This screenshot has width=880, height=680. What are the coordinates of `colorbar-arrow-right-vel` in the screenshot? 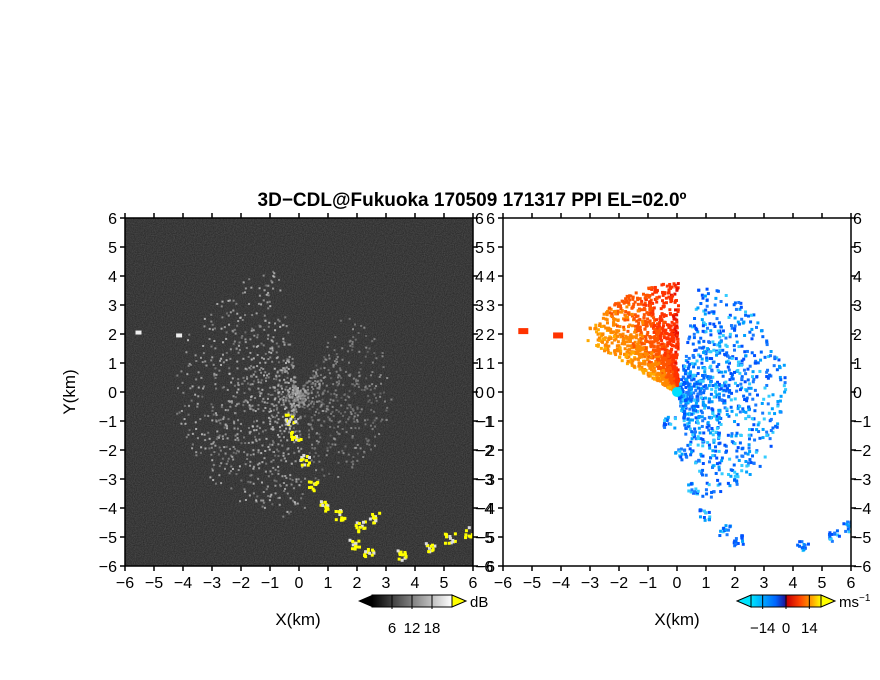 It's located at (828, 601).